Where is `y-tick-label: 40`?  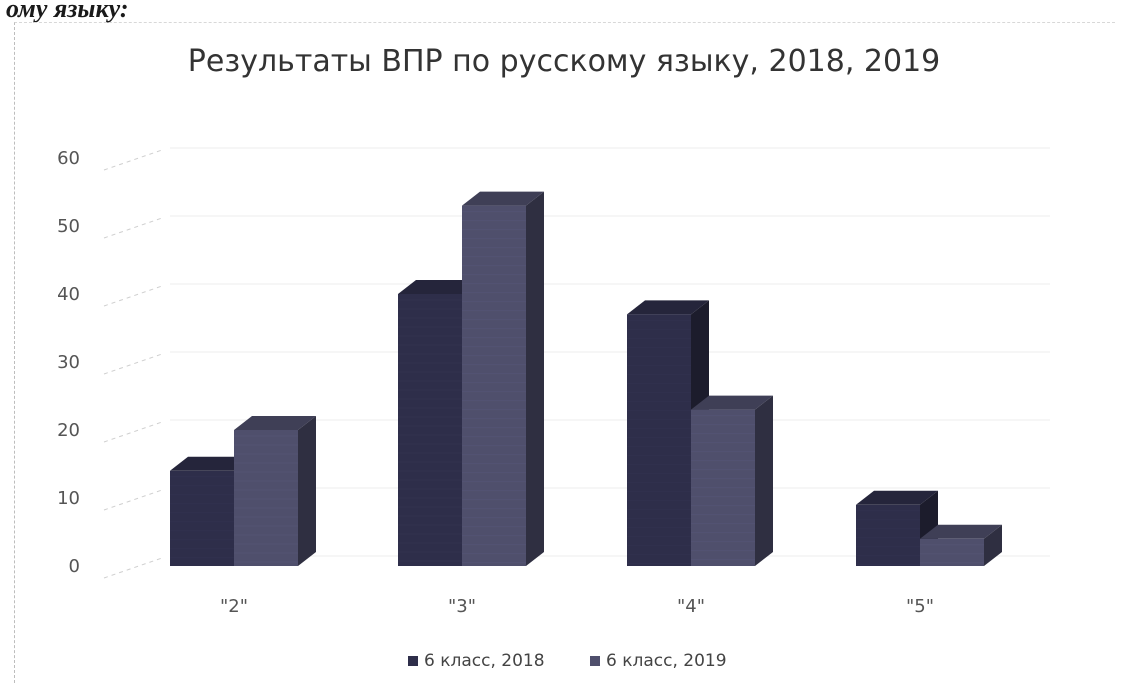
y-tick-label: 40 is located at coordinates (68, 294).